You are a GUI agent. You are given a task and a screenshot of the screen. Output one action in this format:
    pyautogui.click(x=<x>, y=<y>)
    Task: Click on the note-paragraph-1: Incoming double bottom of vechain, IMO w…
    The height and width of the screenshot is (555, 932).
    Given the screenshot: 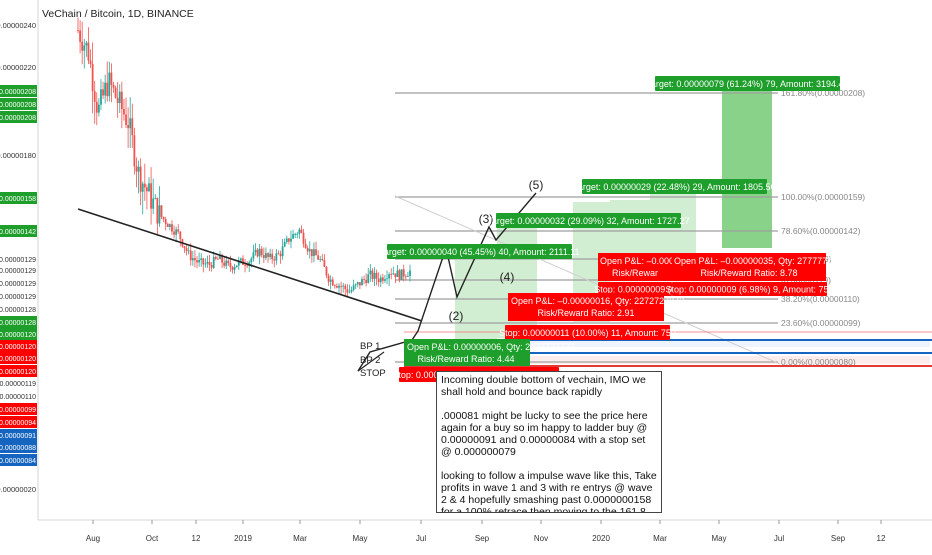 What is the action you would take?
    pyautogui.click(x=543, y=386)
    